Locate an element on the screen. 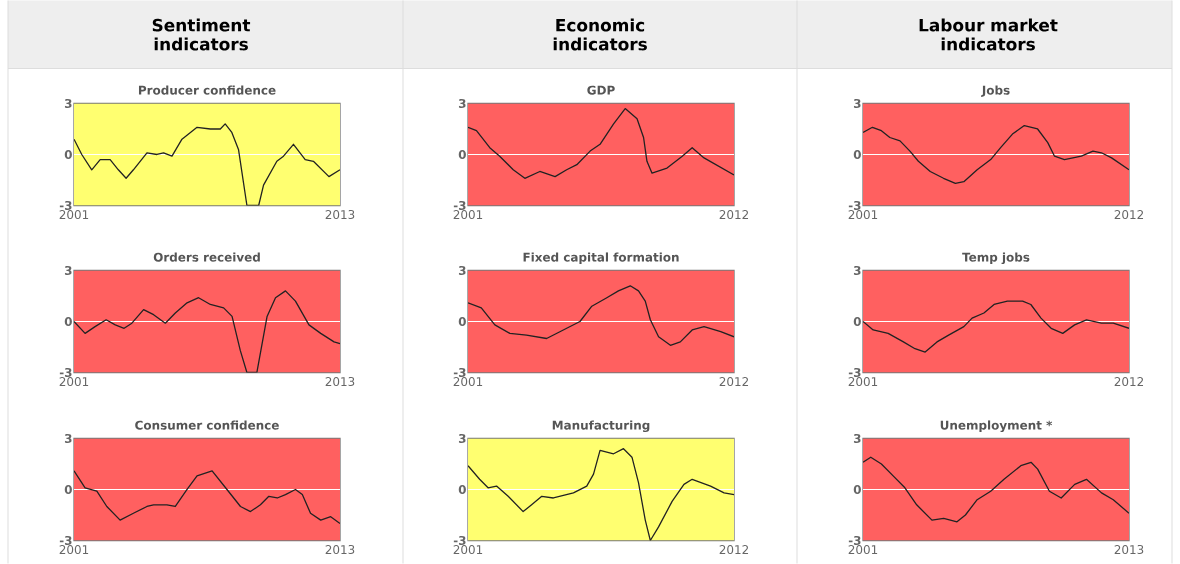 Image resolution: width=1180 pixels, height=564 pixels. chart-title: Fixed capital formation is located at coordinates (601, 258).